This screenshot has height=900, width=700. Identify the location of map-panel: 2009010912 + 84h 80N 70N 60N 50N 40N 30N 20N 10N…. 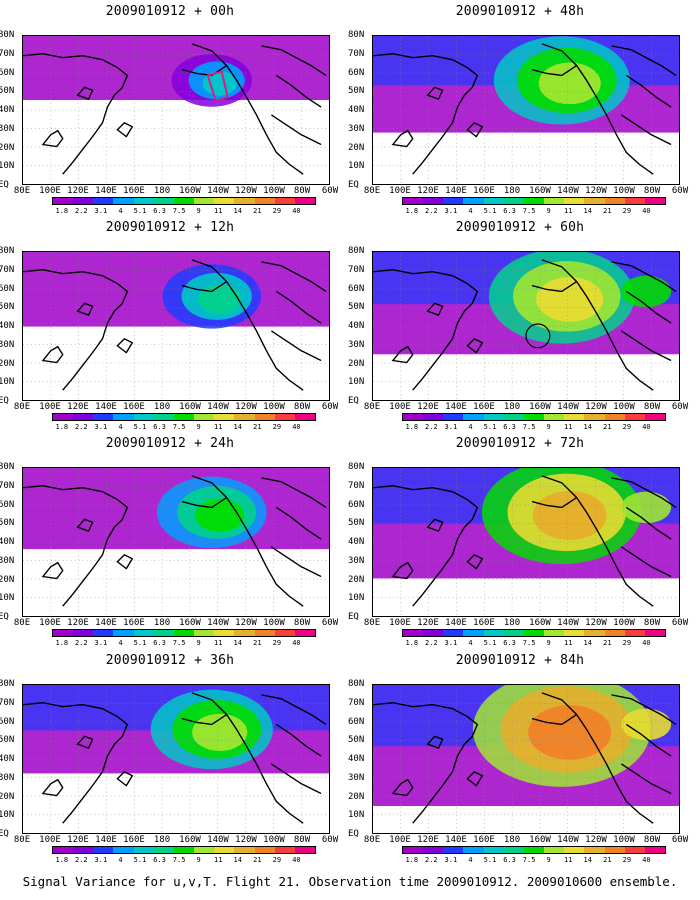
(519, 756).